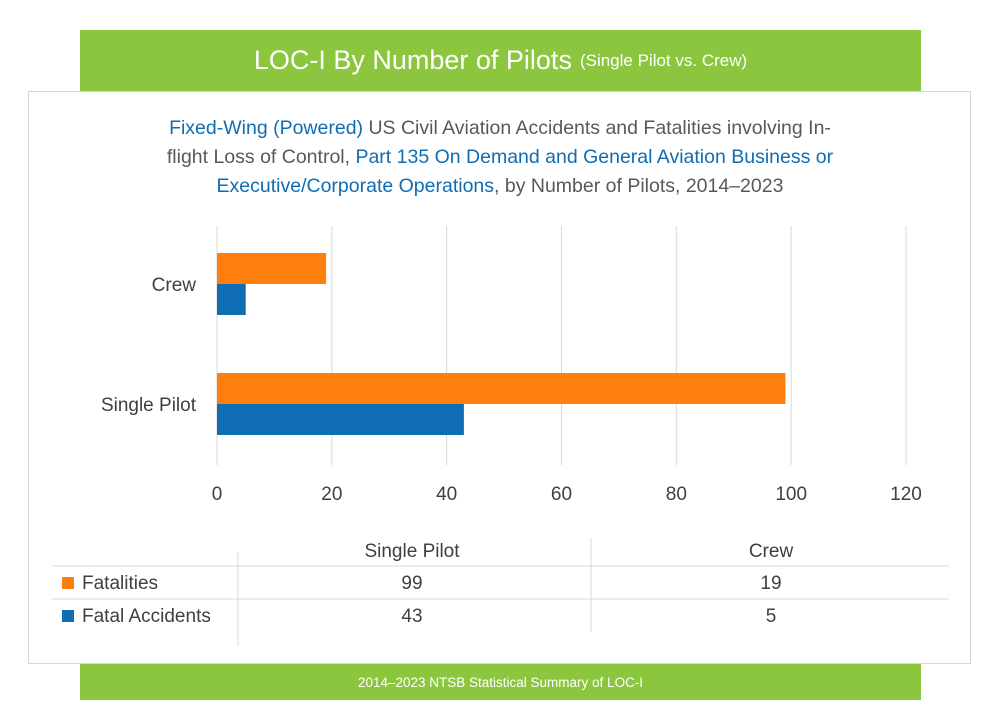 This screenshot has width=1000, height=715. I want to click on x-tick-label: 40, so click(446, 494).